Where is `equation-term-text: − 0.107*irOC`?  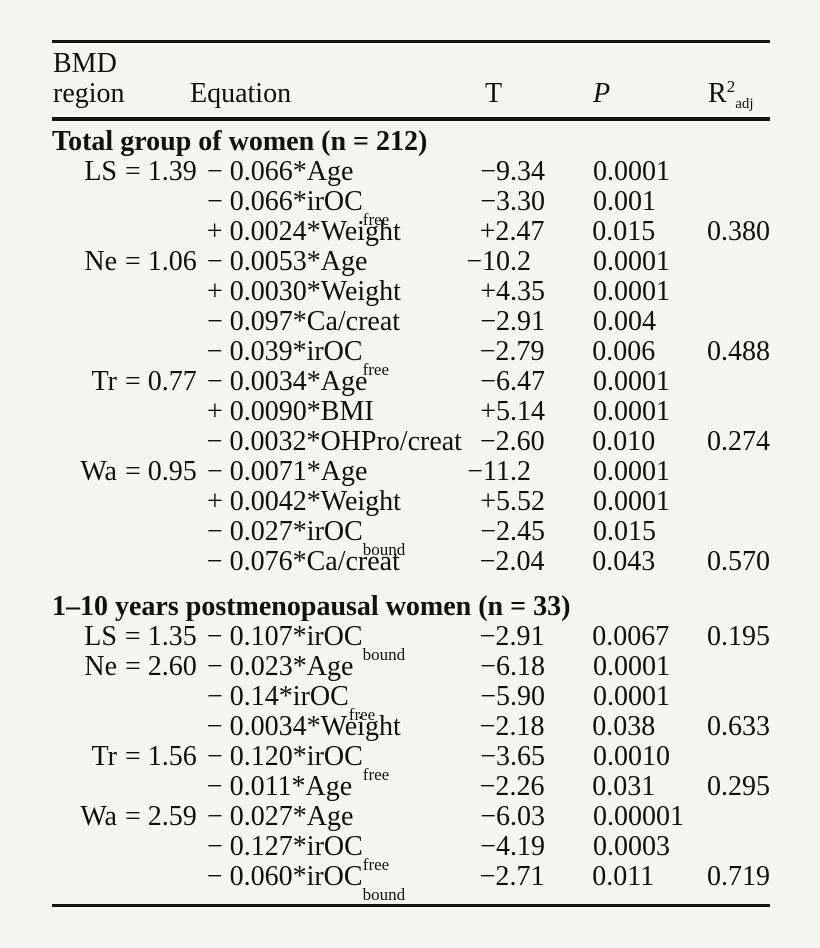 equation-term-text: − 0.107*irOC is located at coordinates (284, 636).